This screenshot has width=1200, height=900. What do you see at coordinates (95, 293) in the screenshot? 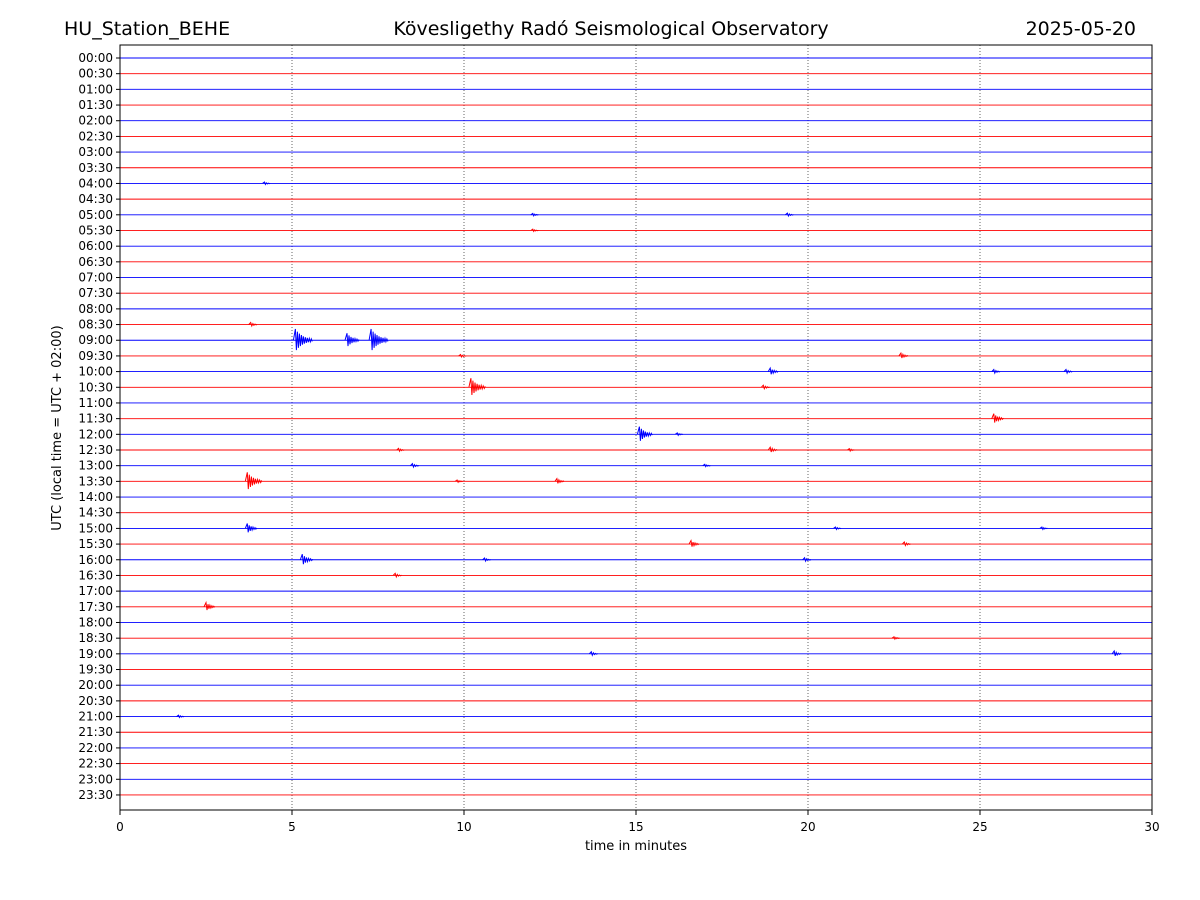
I see `y-tick-label: 07:30` at bounding box center [95, 293].